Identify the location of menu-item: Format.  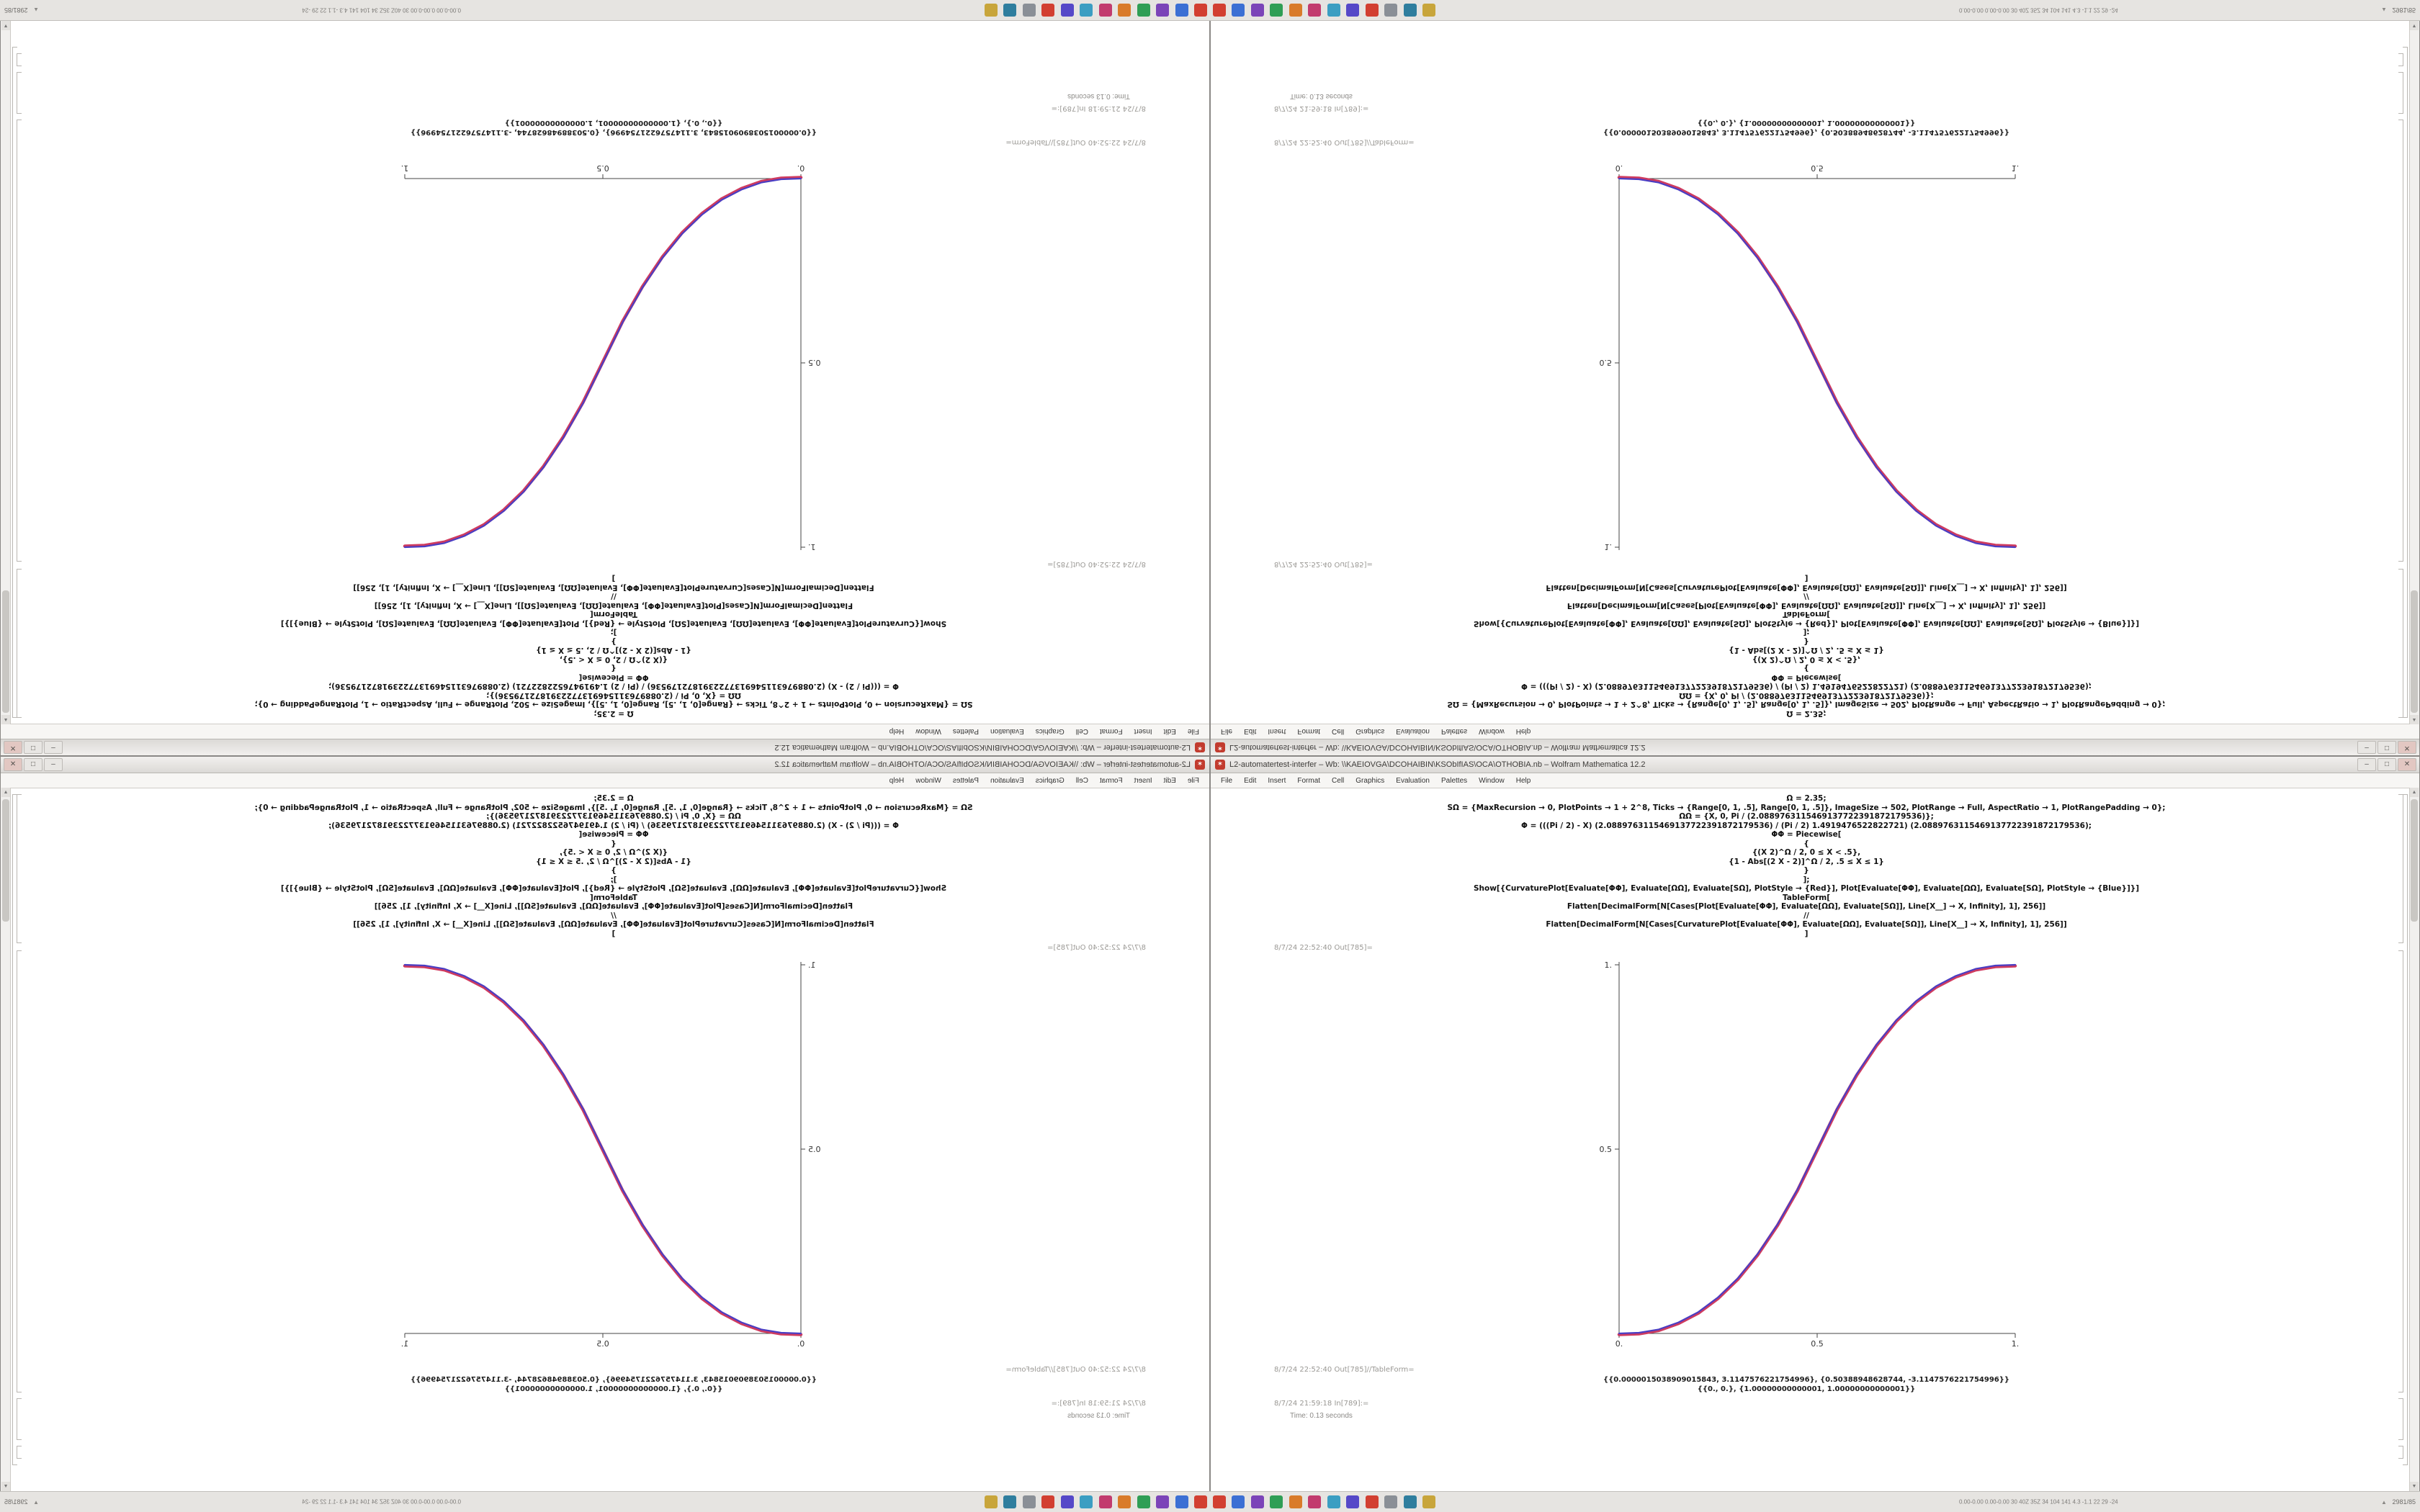
(1111, 731).